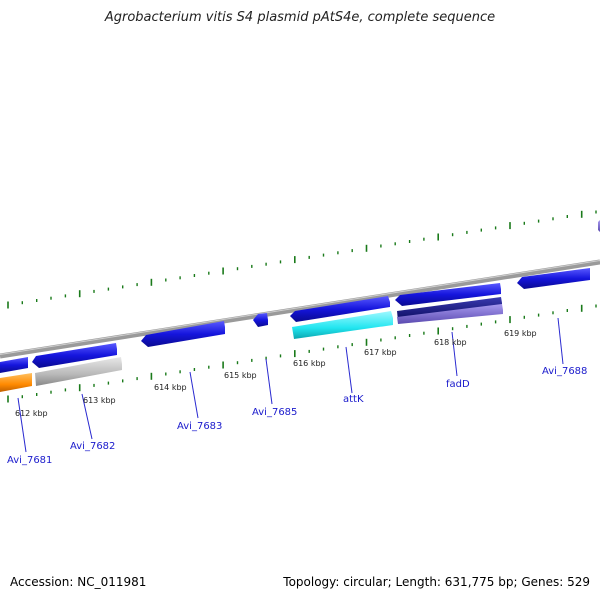  I want to click on gene-fadd-purple, so click(450, 314).